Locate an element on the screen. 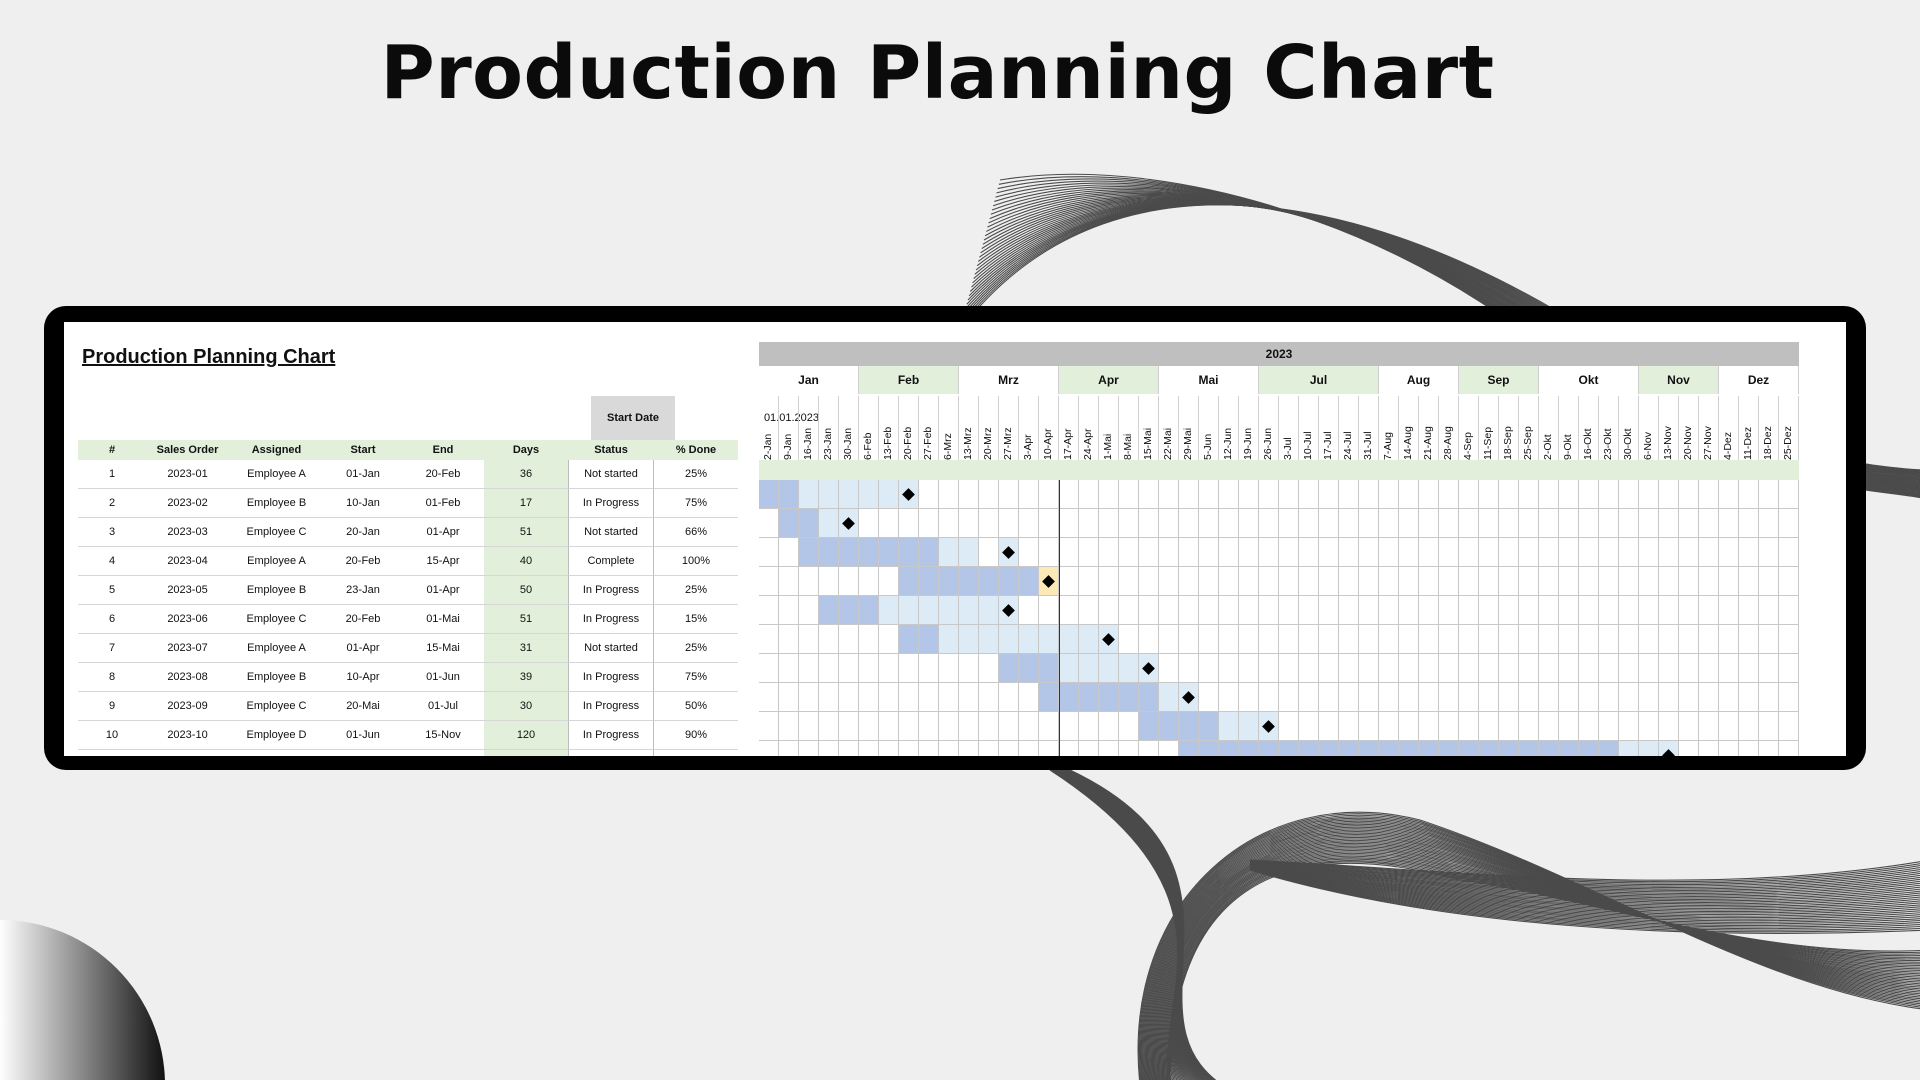  cell-row-number: 10 is located at coordinates (112, 735).